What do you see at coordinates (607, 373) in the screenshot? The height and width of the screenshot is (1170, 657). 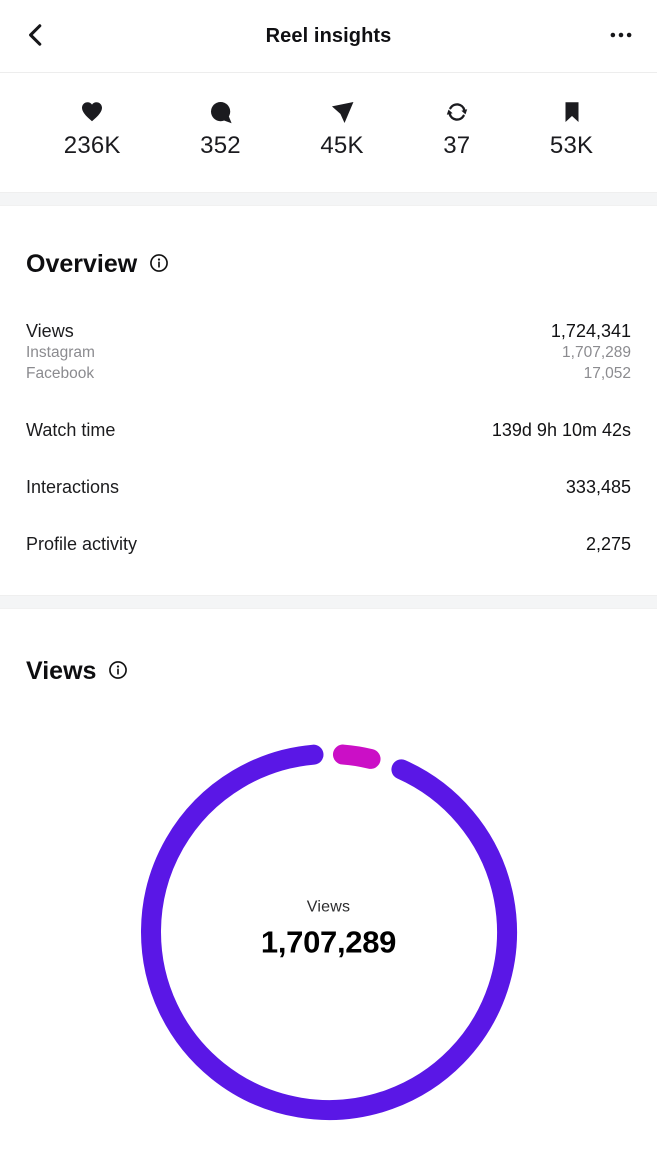 I see `sub-metric-value: 17,052` at bounding box center [607, 373].